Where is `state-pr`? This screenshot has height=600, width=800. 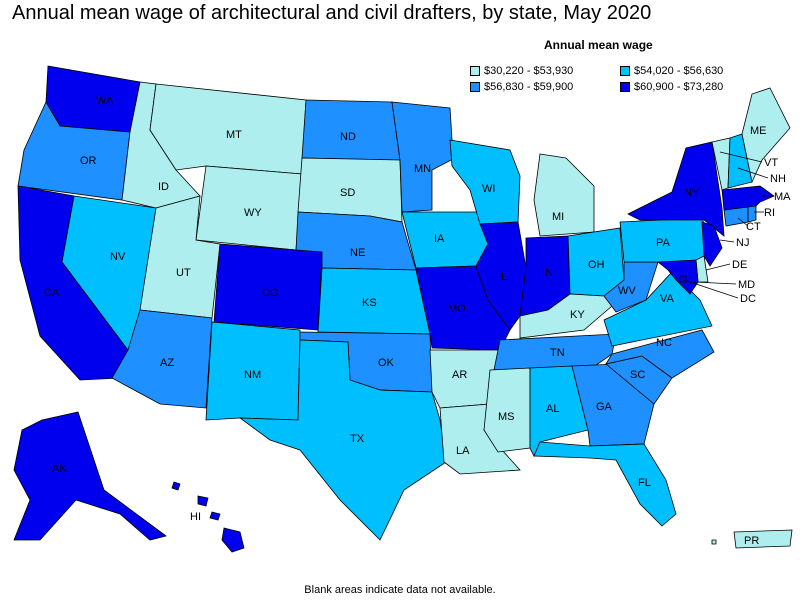
state-pr is located at coordinates (763, 539).